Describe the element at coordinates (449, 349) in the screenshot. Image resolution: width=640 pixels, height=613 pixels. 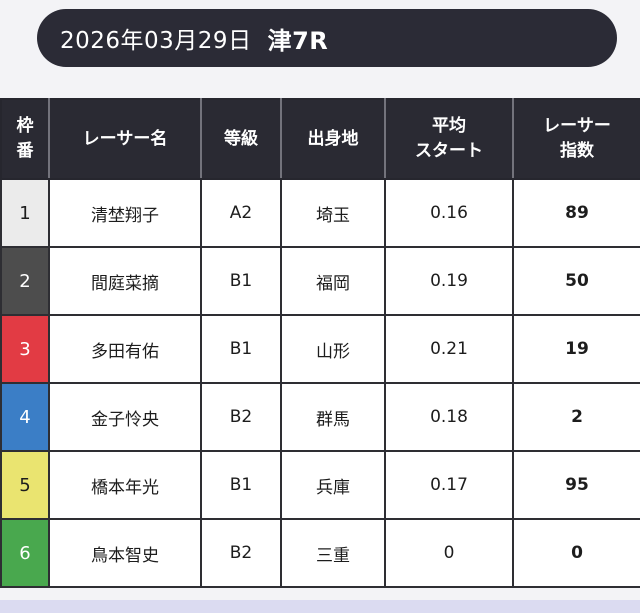
I see `avg-start-cell: 0.21` at that location.